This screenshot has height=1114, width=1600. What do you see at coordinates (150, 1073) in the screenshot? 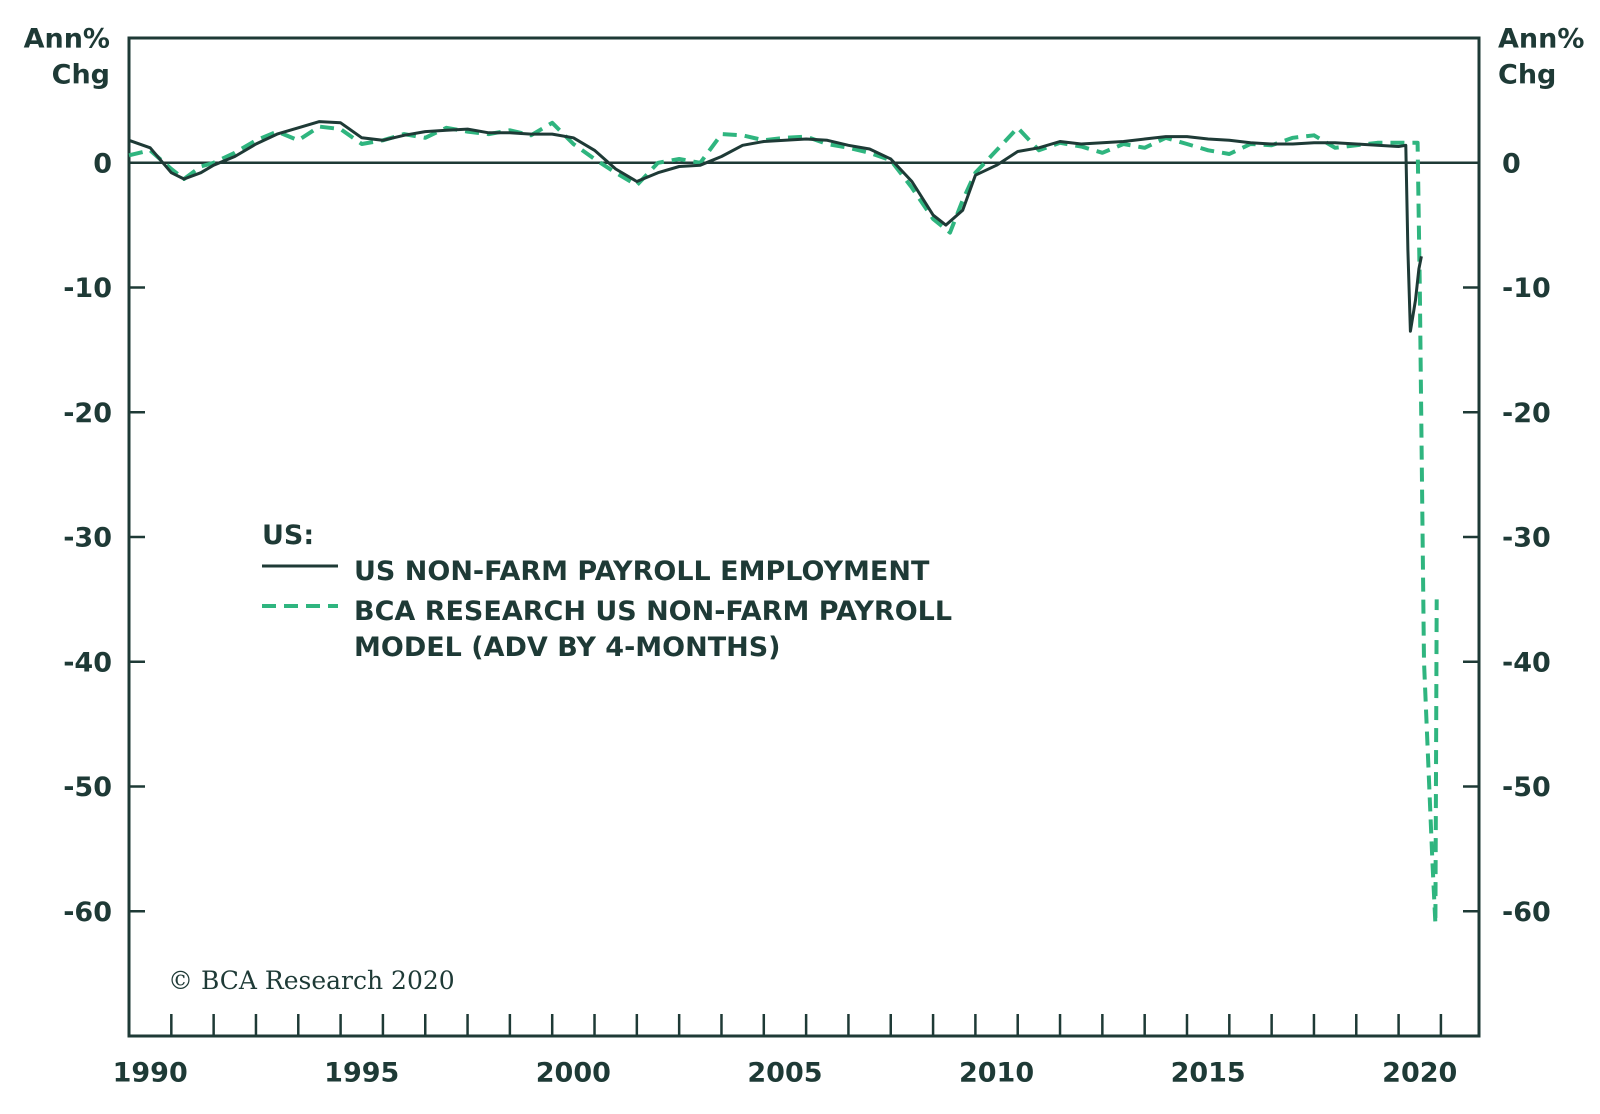
I see `x-tick-label: 1990` at bounding box center [150, 1073].